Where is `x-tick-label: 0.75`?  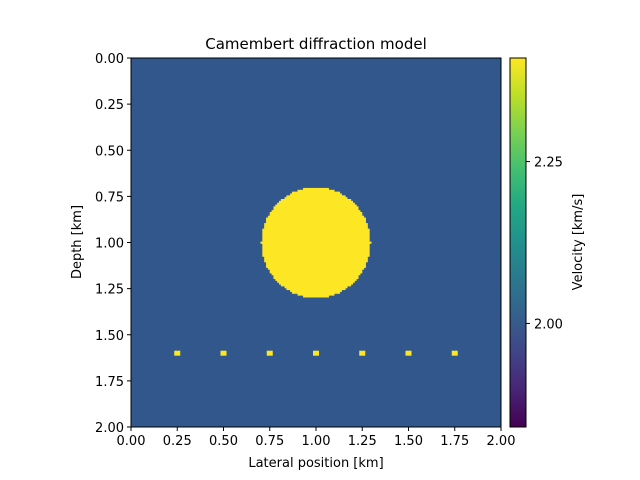
x-tick-label: 0.75 is located at coordinates (269, 441).